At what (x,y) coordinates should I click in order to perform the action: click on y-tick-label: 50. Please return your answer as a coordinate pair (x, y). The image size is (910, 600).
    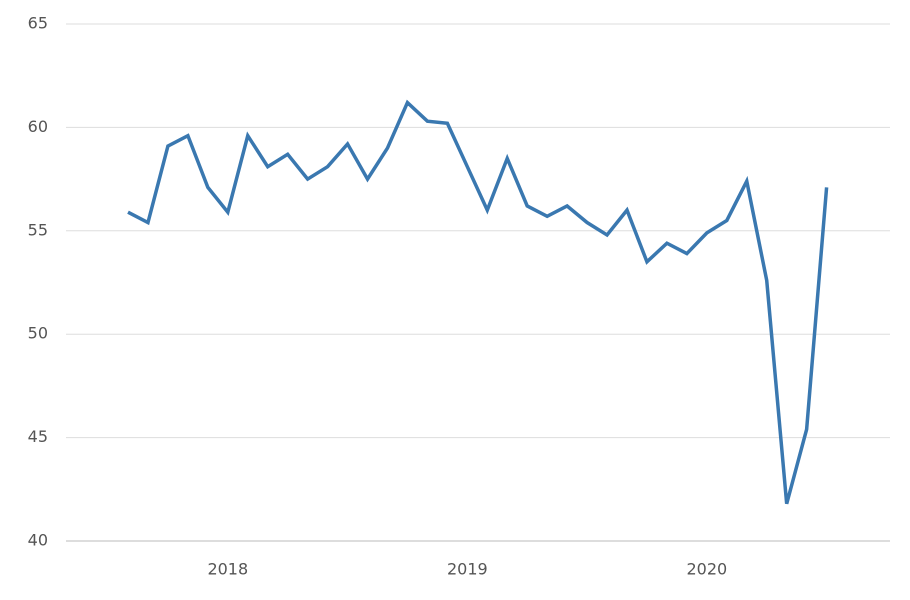
    Looking at the image, I should click on (38, 333).